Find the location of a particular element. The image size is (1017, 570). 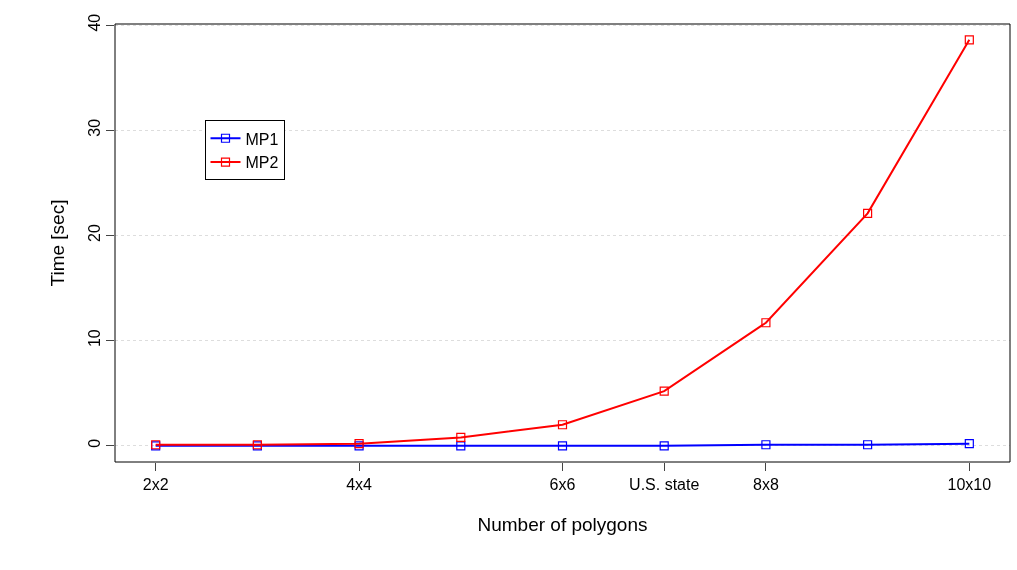

x-tick-label: 4x4 is located at coordinates (359, 485).